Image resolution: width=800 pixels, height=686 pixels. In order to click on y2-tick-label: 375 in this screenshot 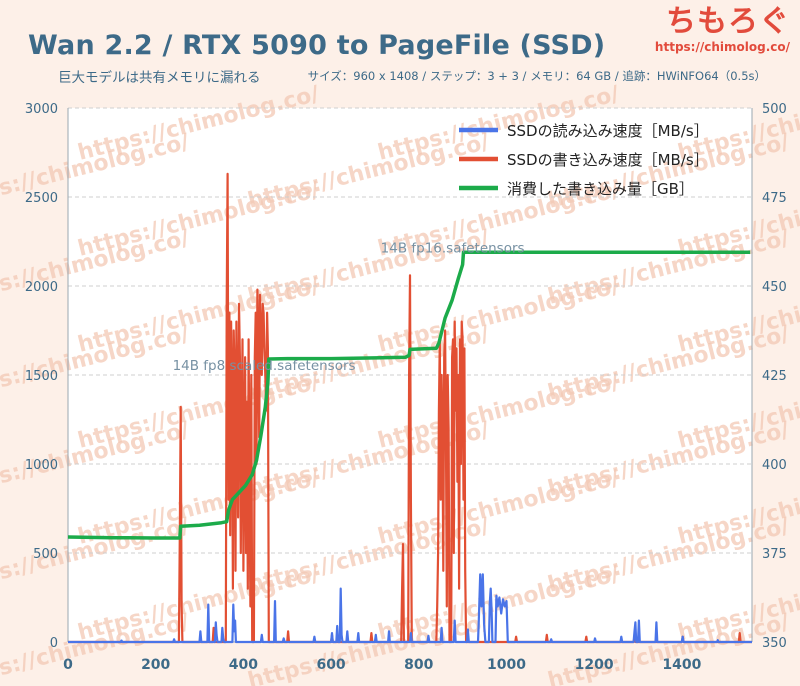, I will do `click(774, 554)`.